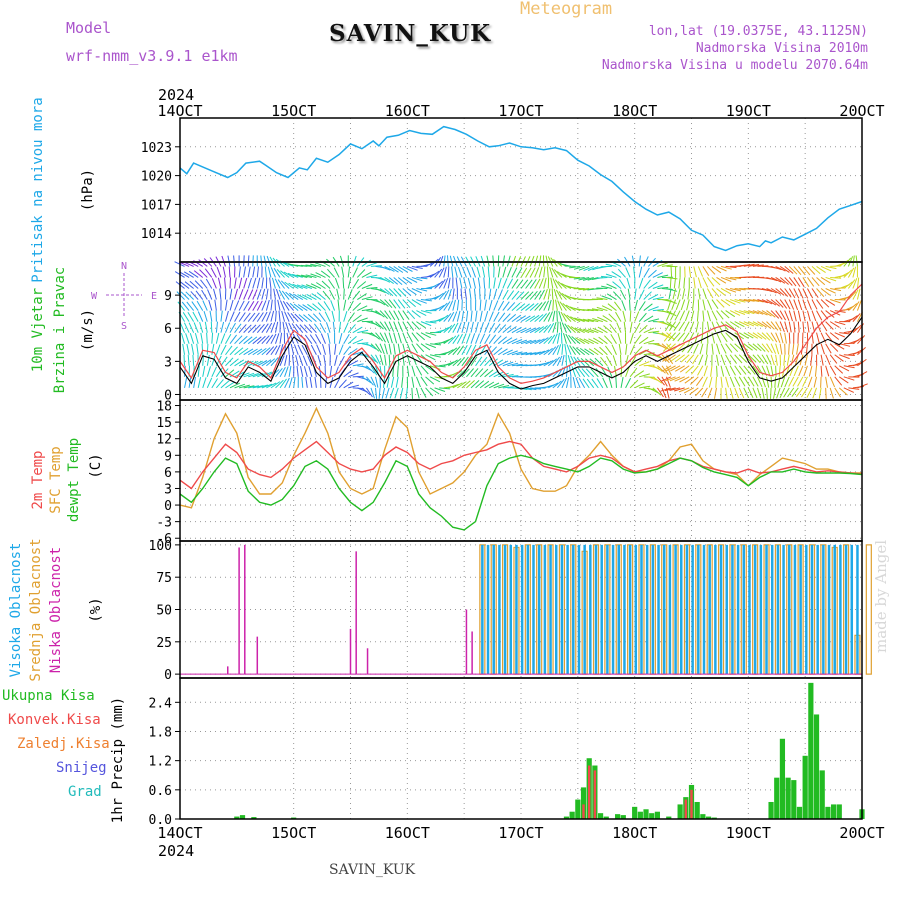 The image size is (900, 900). Describe the element at coordinates (168, 675) in the screenshot. I see `cloud-ytick-label: 0` at that location.